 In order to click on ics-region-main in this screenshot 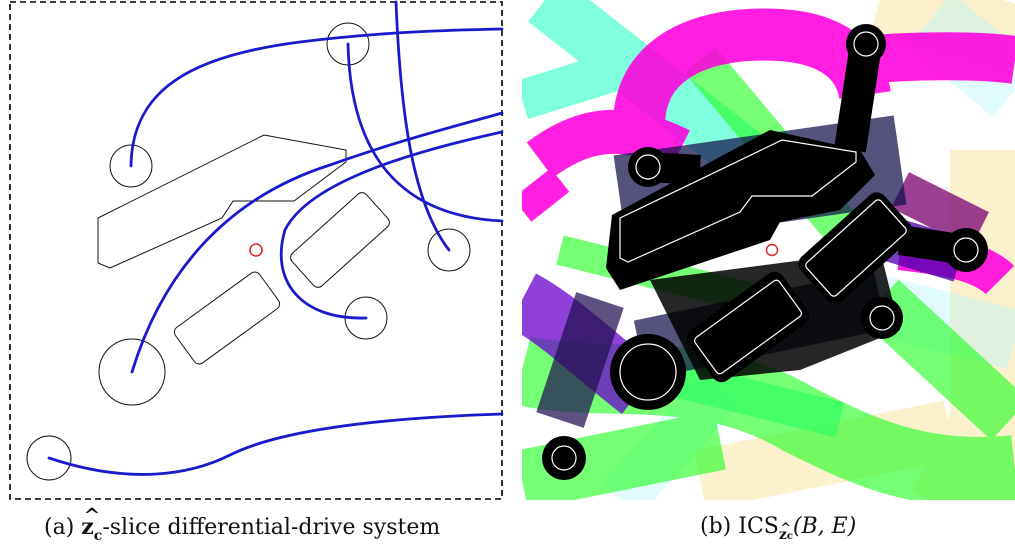, I will do `click(740, 210)`.